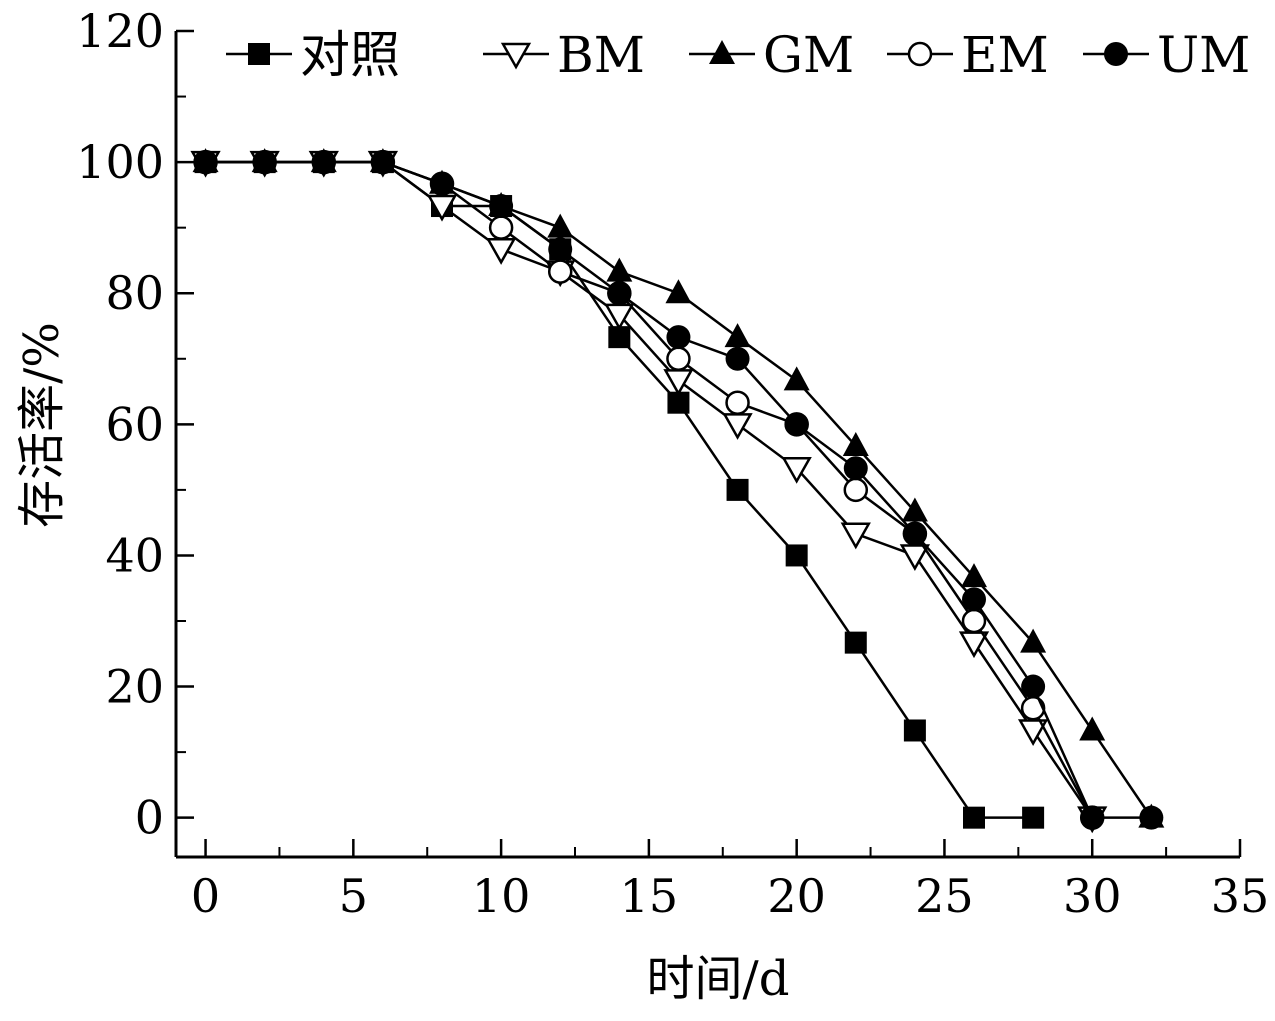 Image resolution: width=1275 pixels, height=1021 pixels. I want to click on legend-label: GM, so click(808, 55).